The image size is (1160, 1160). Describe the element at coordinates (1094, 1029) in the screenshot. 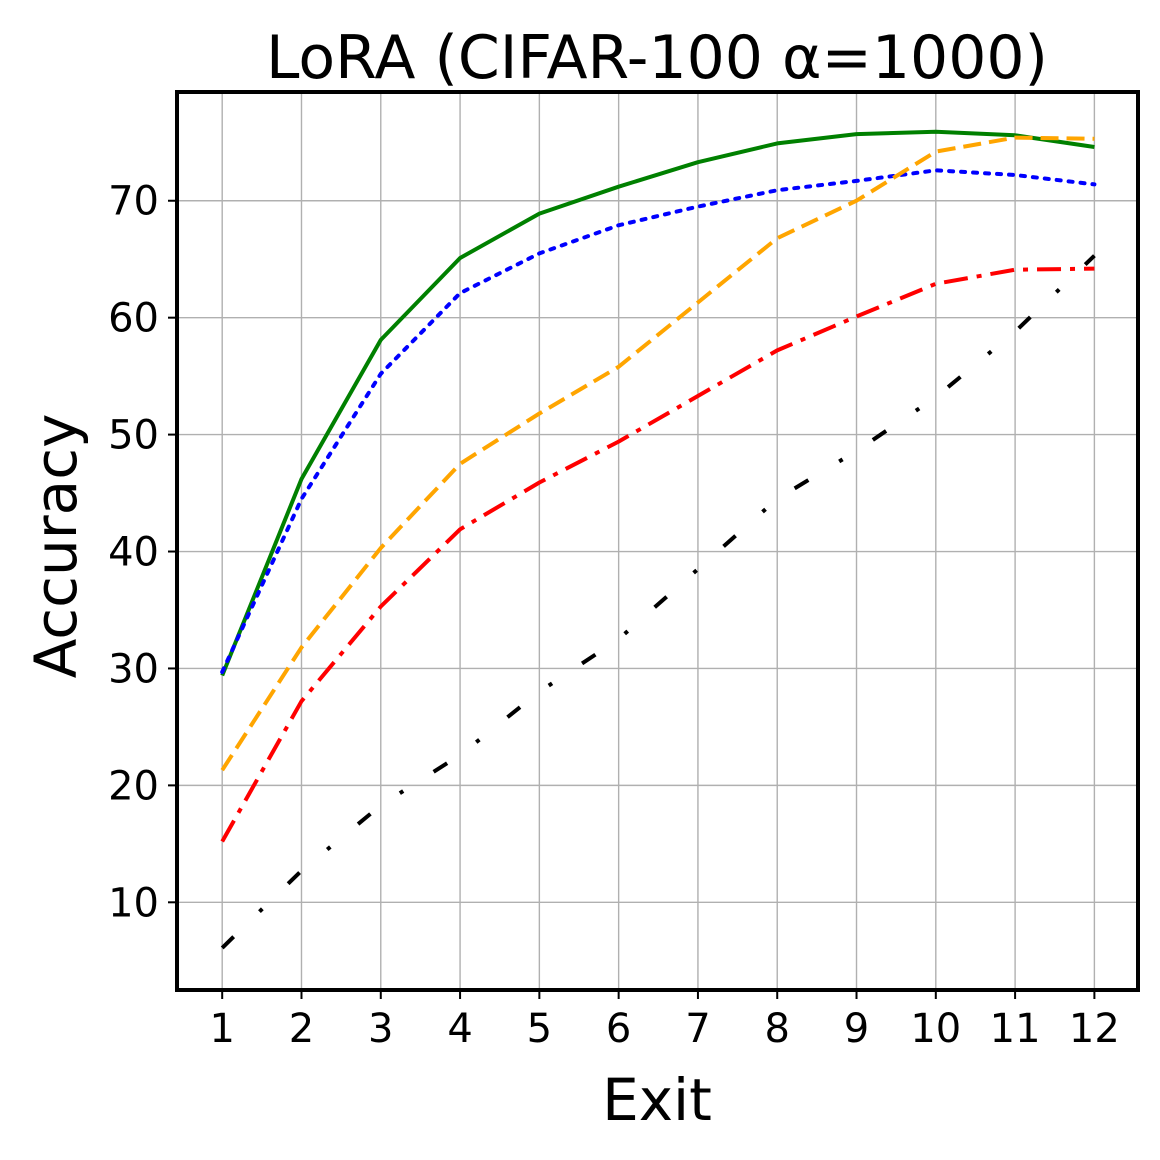

I see `x-tick-label: 12` at that location.